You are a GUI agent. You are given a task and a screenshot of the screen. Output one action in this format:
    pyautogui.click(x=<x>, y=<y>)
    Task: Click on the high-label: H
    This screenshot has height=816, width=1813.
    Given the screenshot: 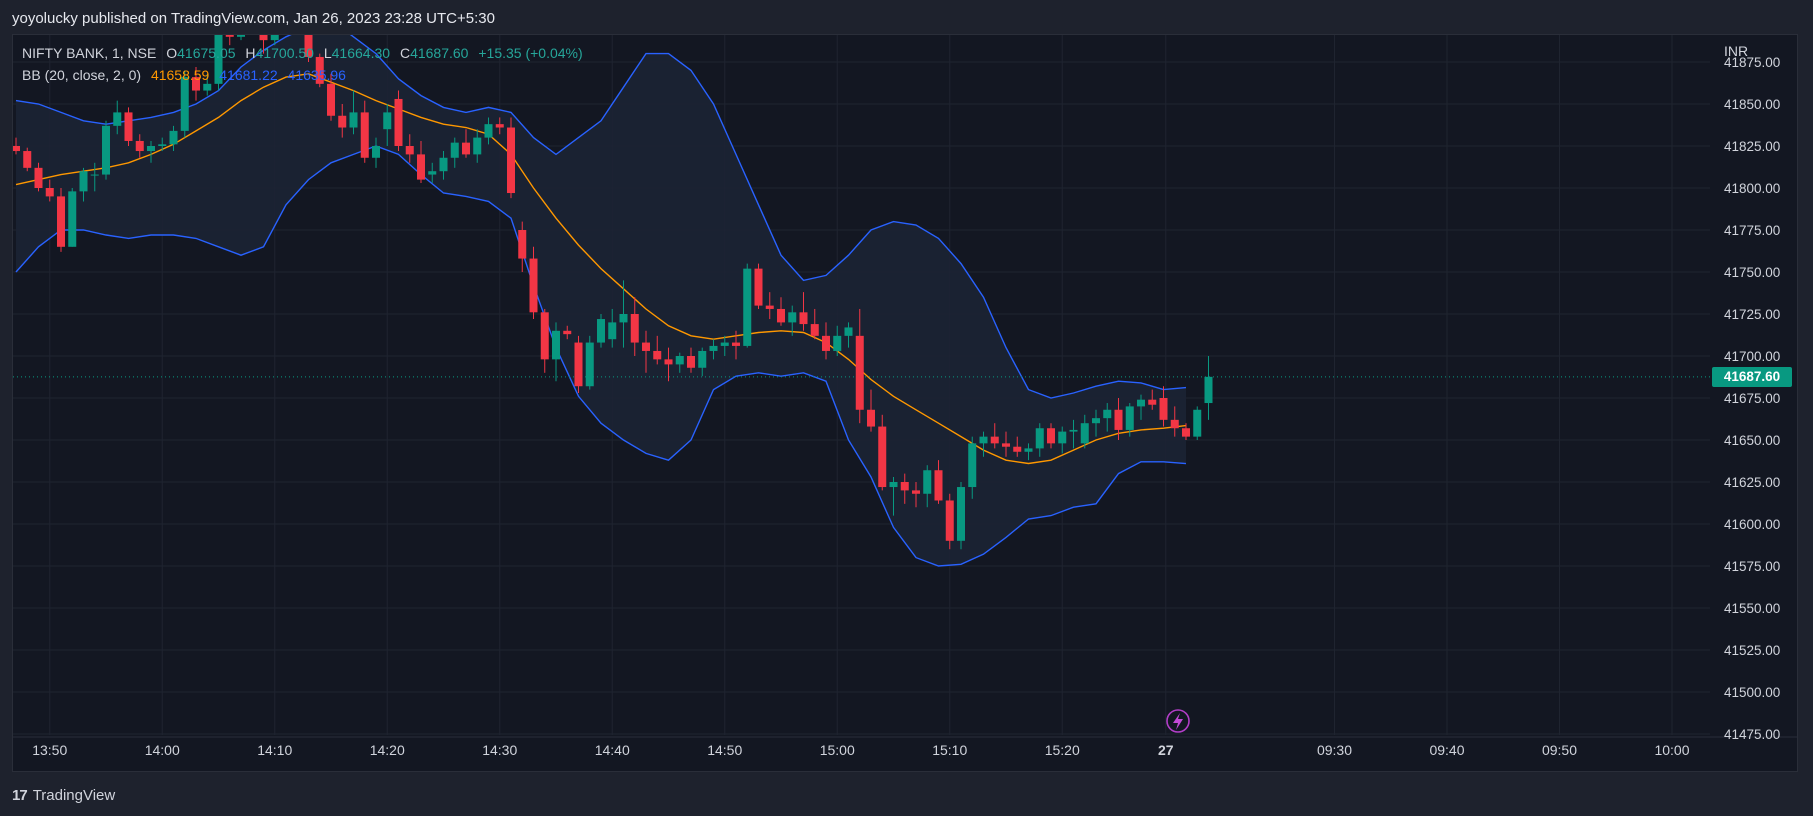 What is the action you would take?
    pyautogui.click(x=250, y=53)
    